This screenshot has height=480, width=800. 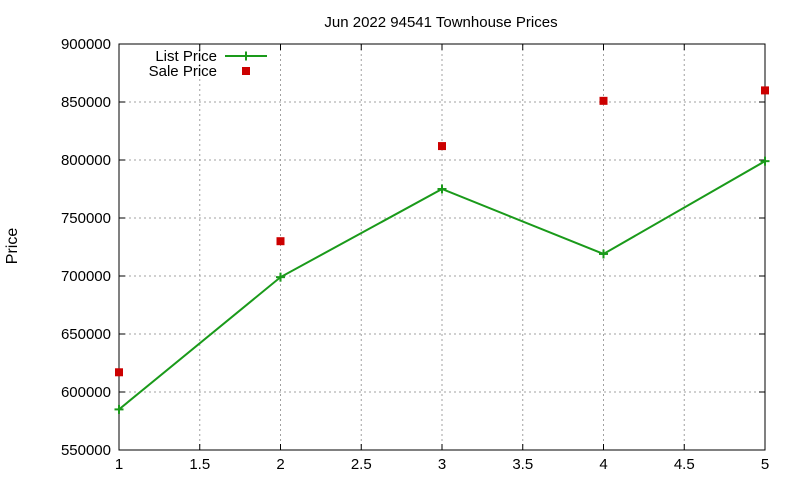 What do you see at coordinates (183, 71) in the screenshot?
I see `legend-label: Sale Price` at bounding box center [183, 71].